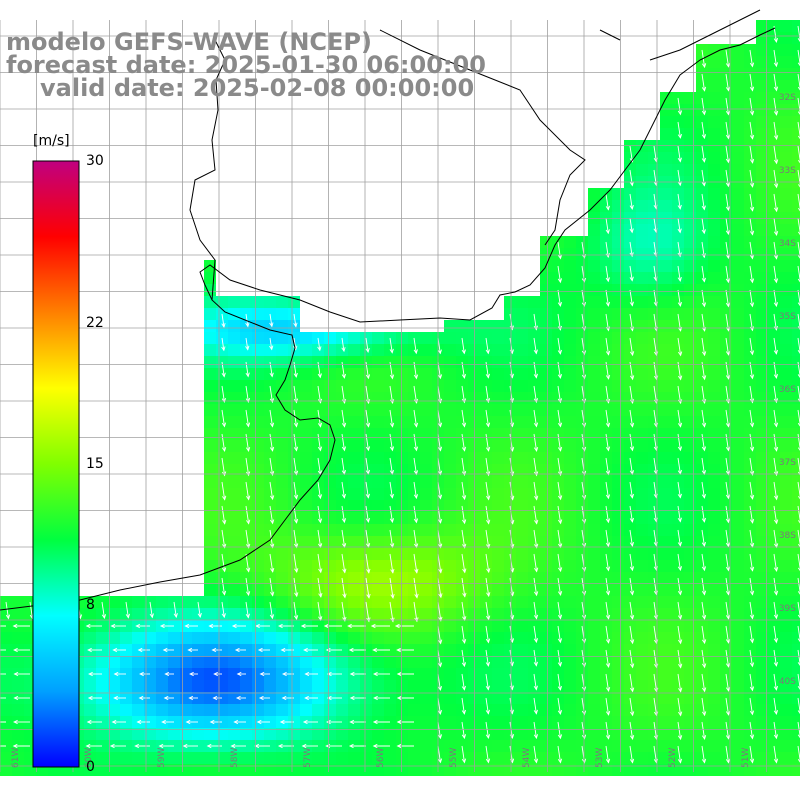 The height and width of the screenshot is (800, 800). I want to click on colorbar-unit: [m/s], so click(51, 141).